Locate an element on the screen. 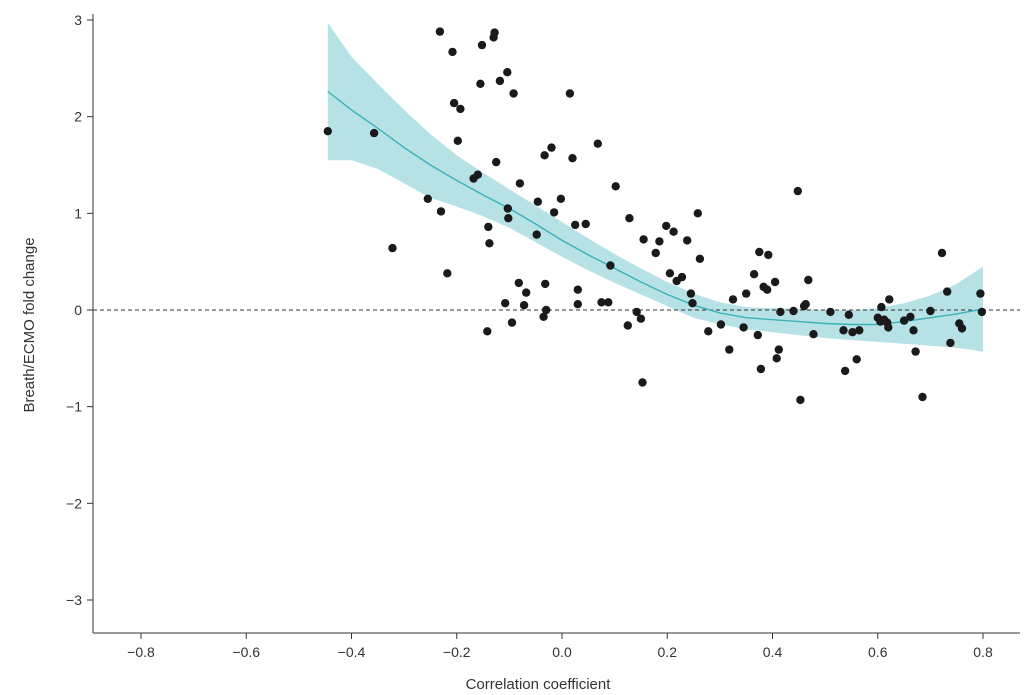 The width and height of the screenshot is (1027, 695). x-axis-title: Correlation coefficient is located at coordinates (539, 684).